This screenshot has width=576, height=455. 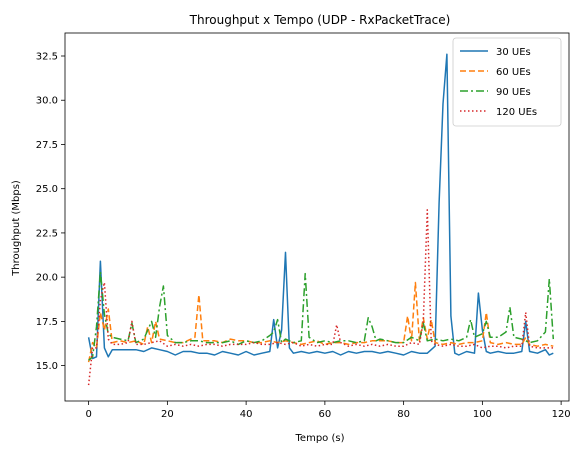 I want to click on legend-label: 60 UEs, so click(x=513, y=72).